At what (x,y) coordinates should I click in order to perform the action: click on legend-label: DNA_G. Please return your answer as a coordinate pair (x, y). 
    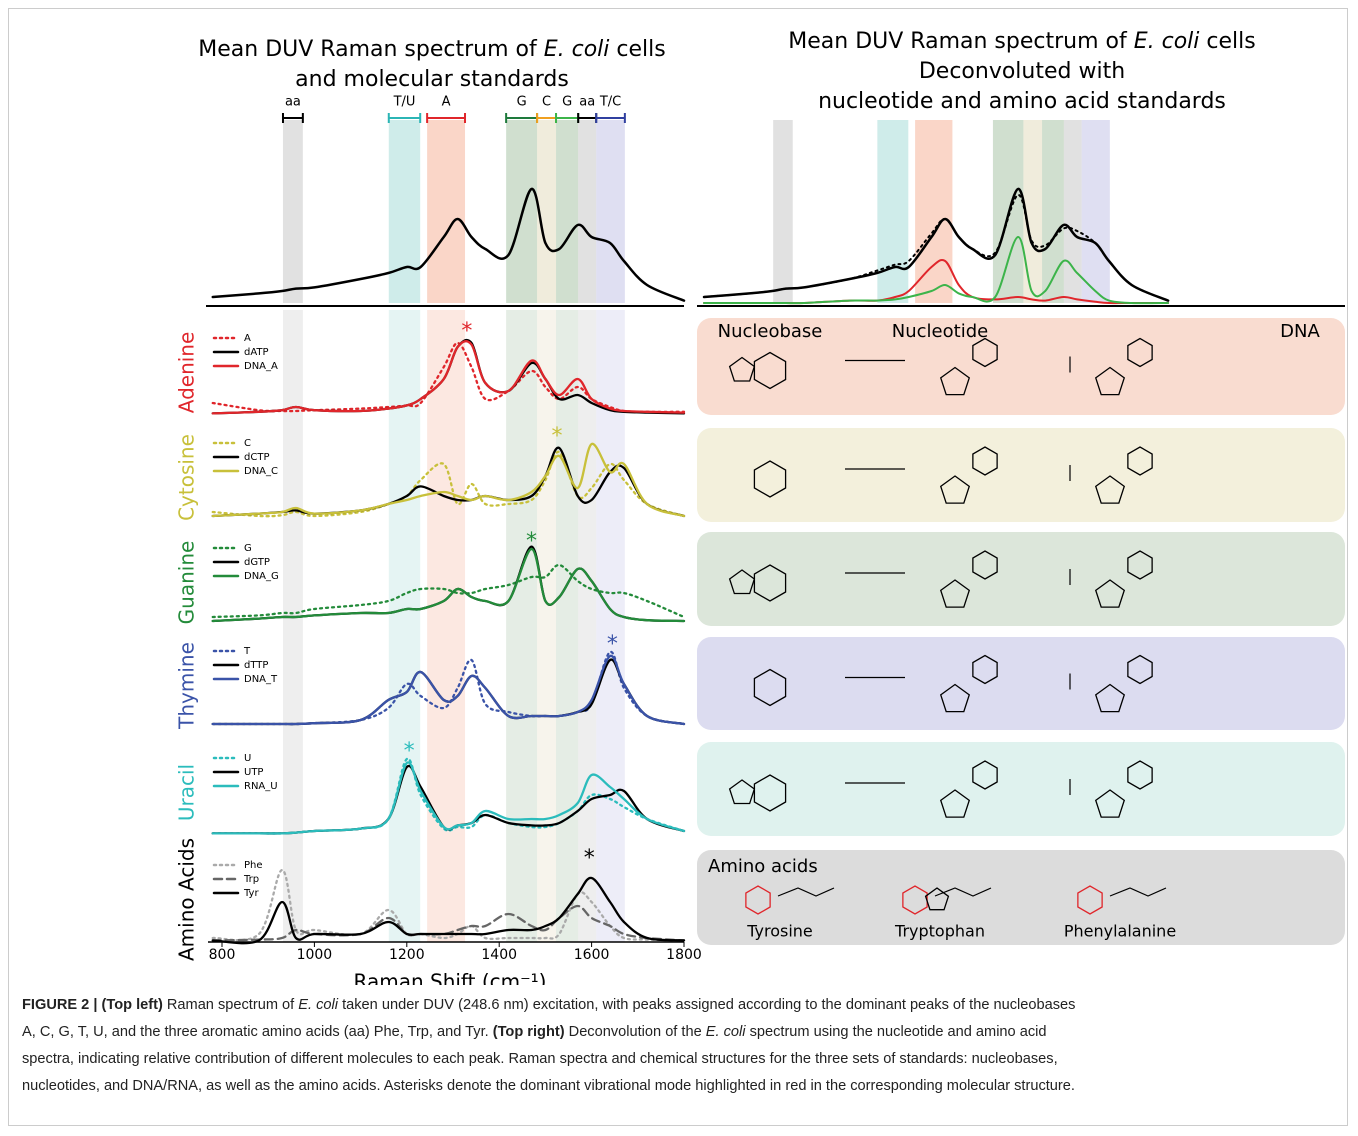
    Looking at the image, I should click on (261, 576).